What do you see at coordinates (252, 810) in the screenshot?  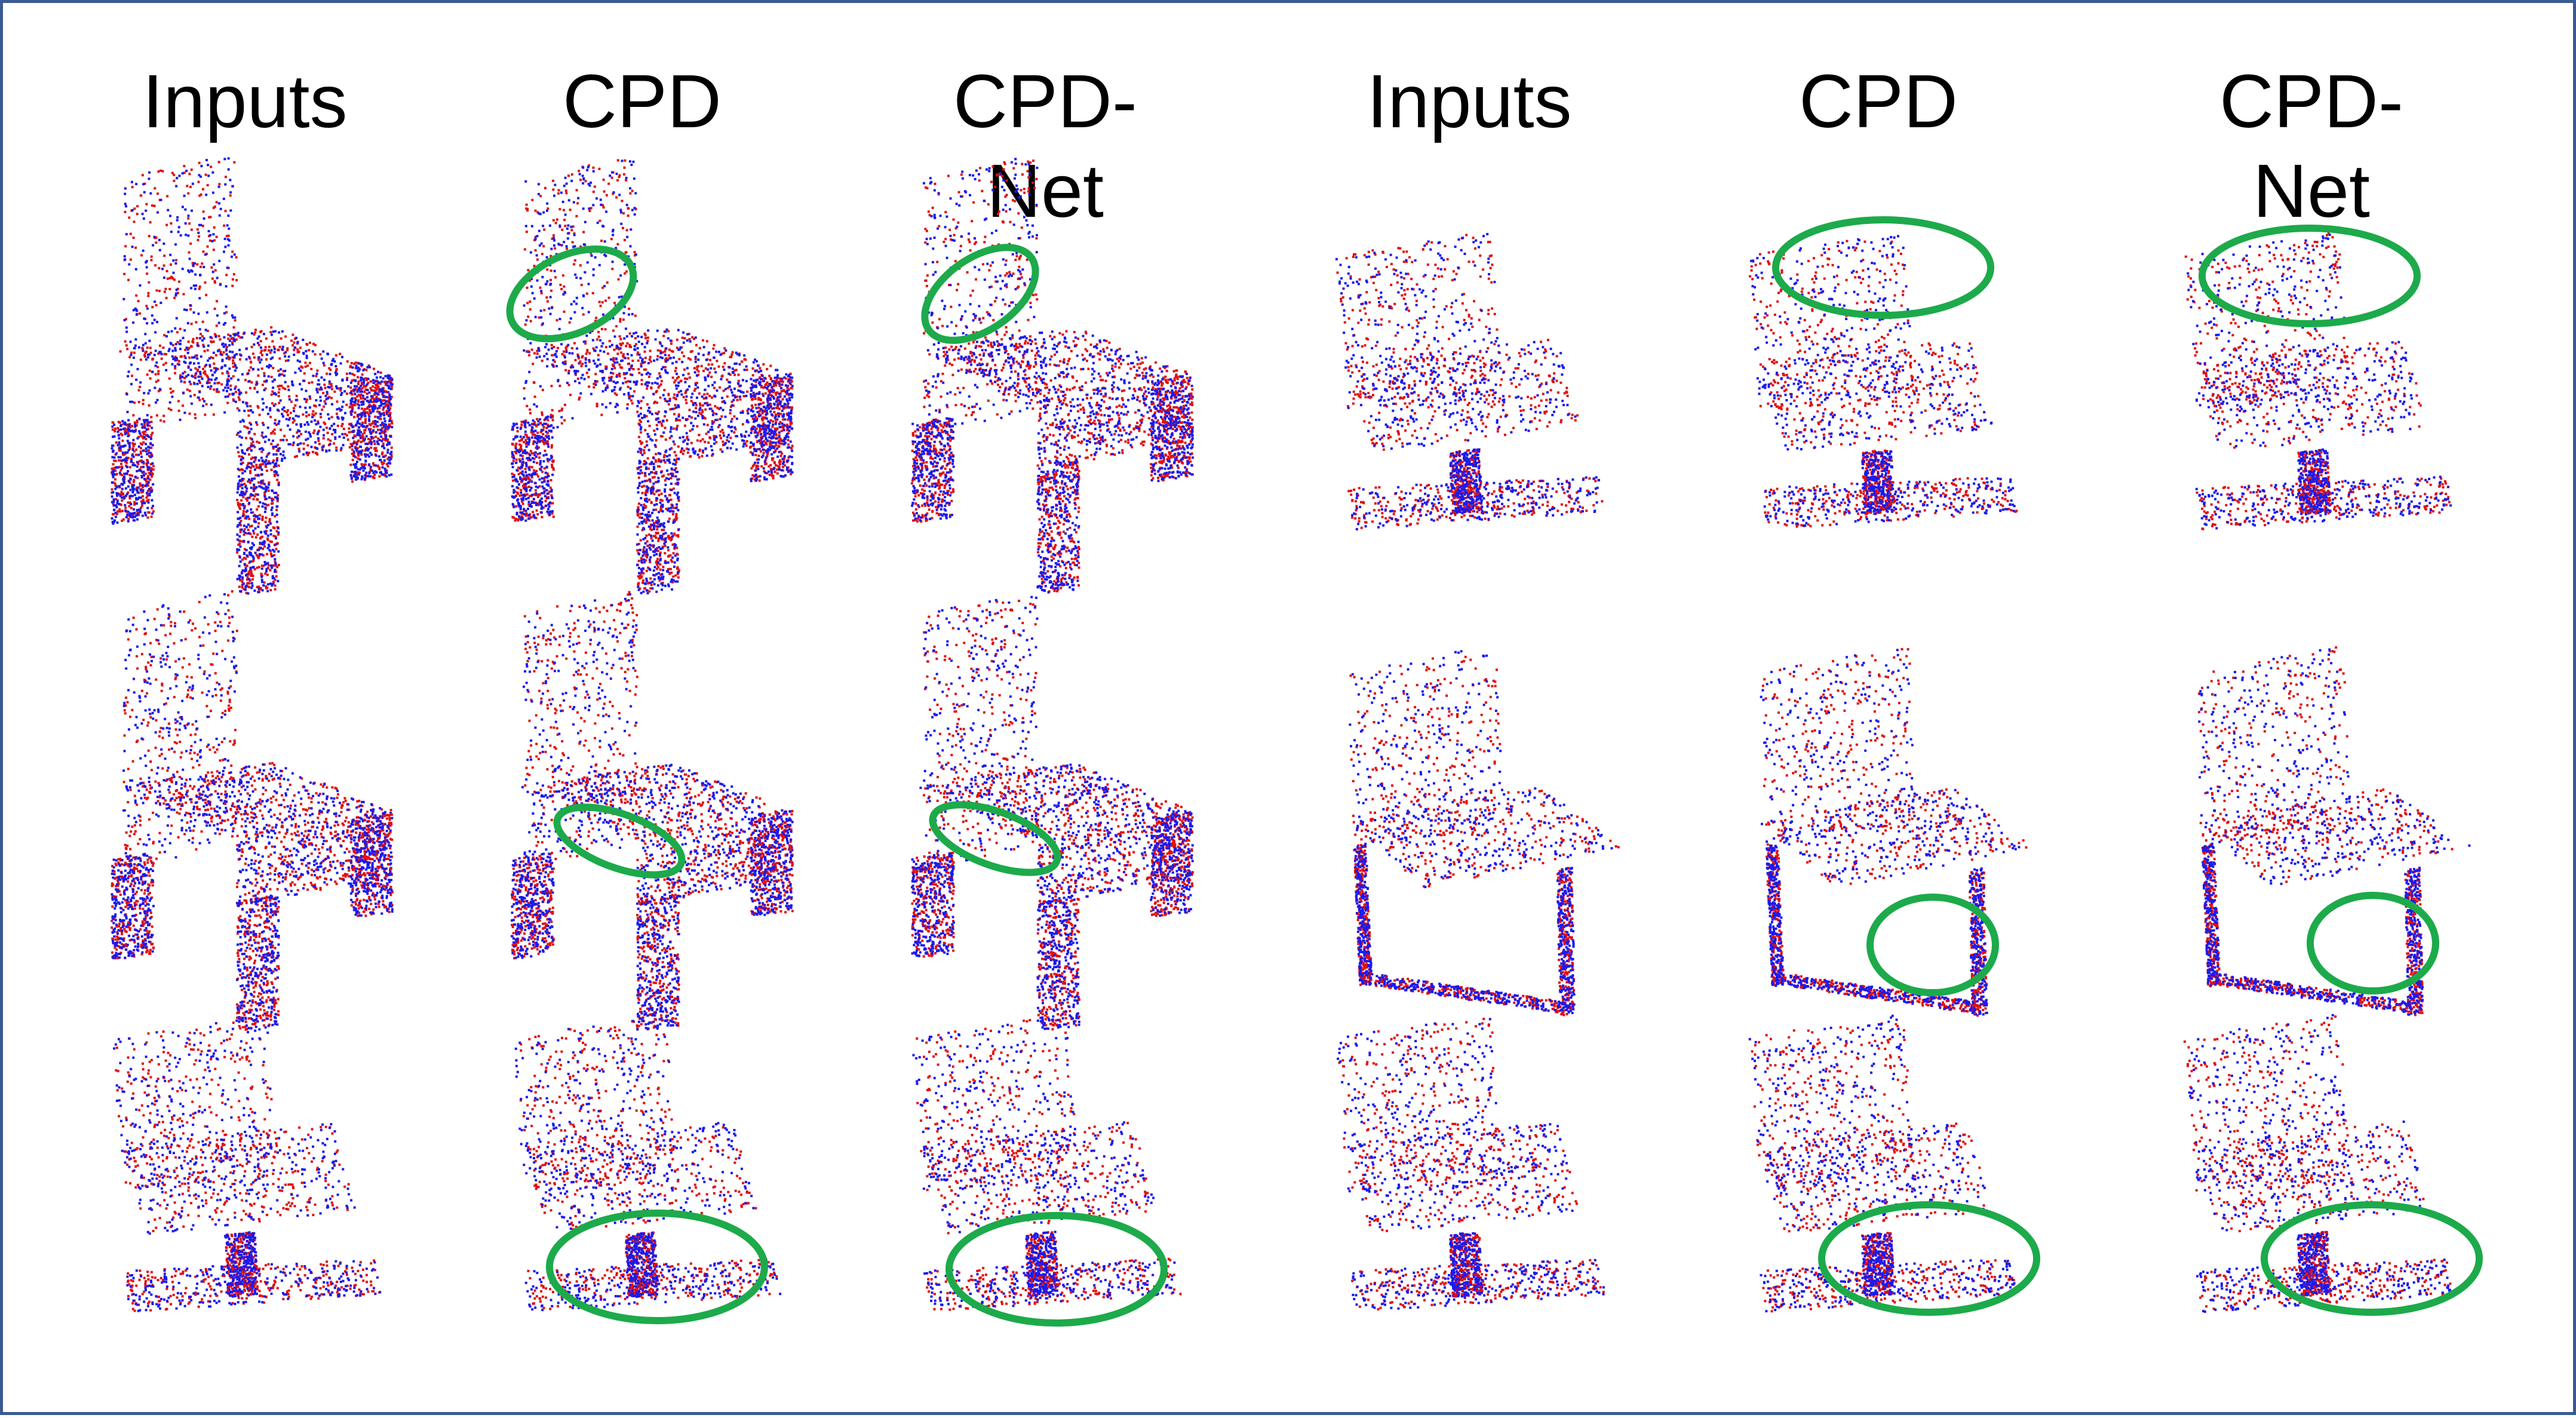 I see `chair-point-cloud-r2-c1` at bounding box center [252, 810].